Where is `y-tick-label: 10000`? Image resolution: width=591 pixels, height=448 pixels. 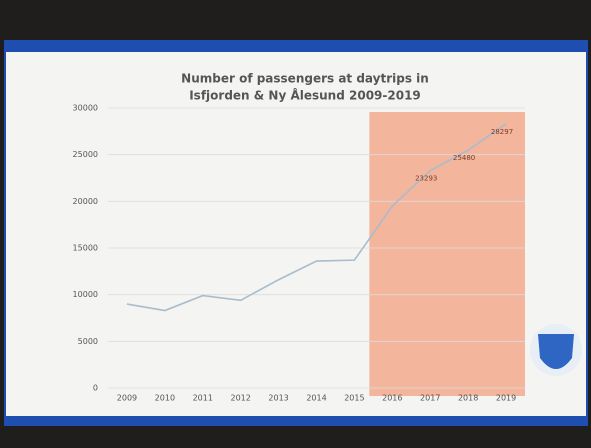 y-tick-label: 10000 is located at coordinates (85, 294).